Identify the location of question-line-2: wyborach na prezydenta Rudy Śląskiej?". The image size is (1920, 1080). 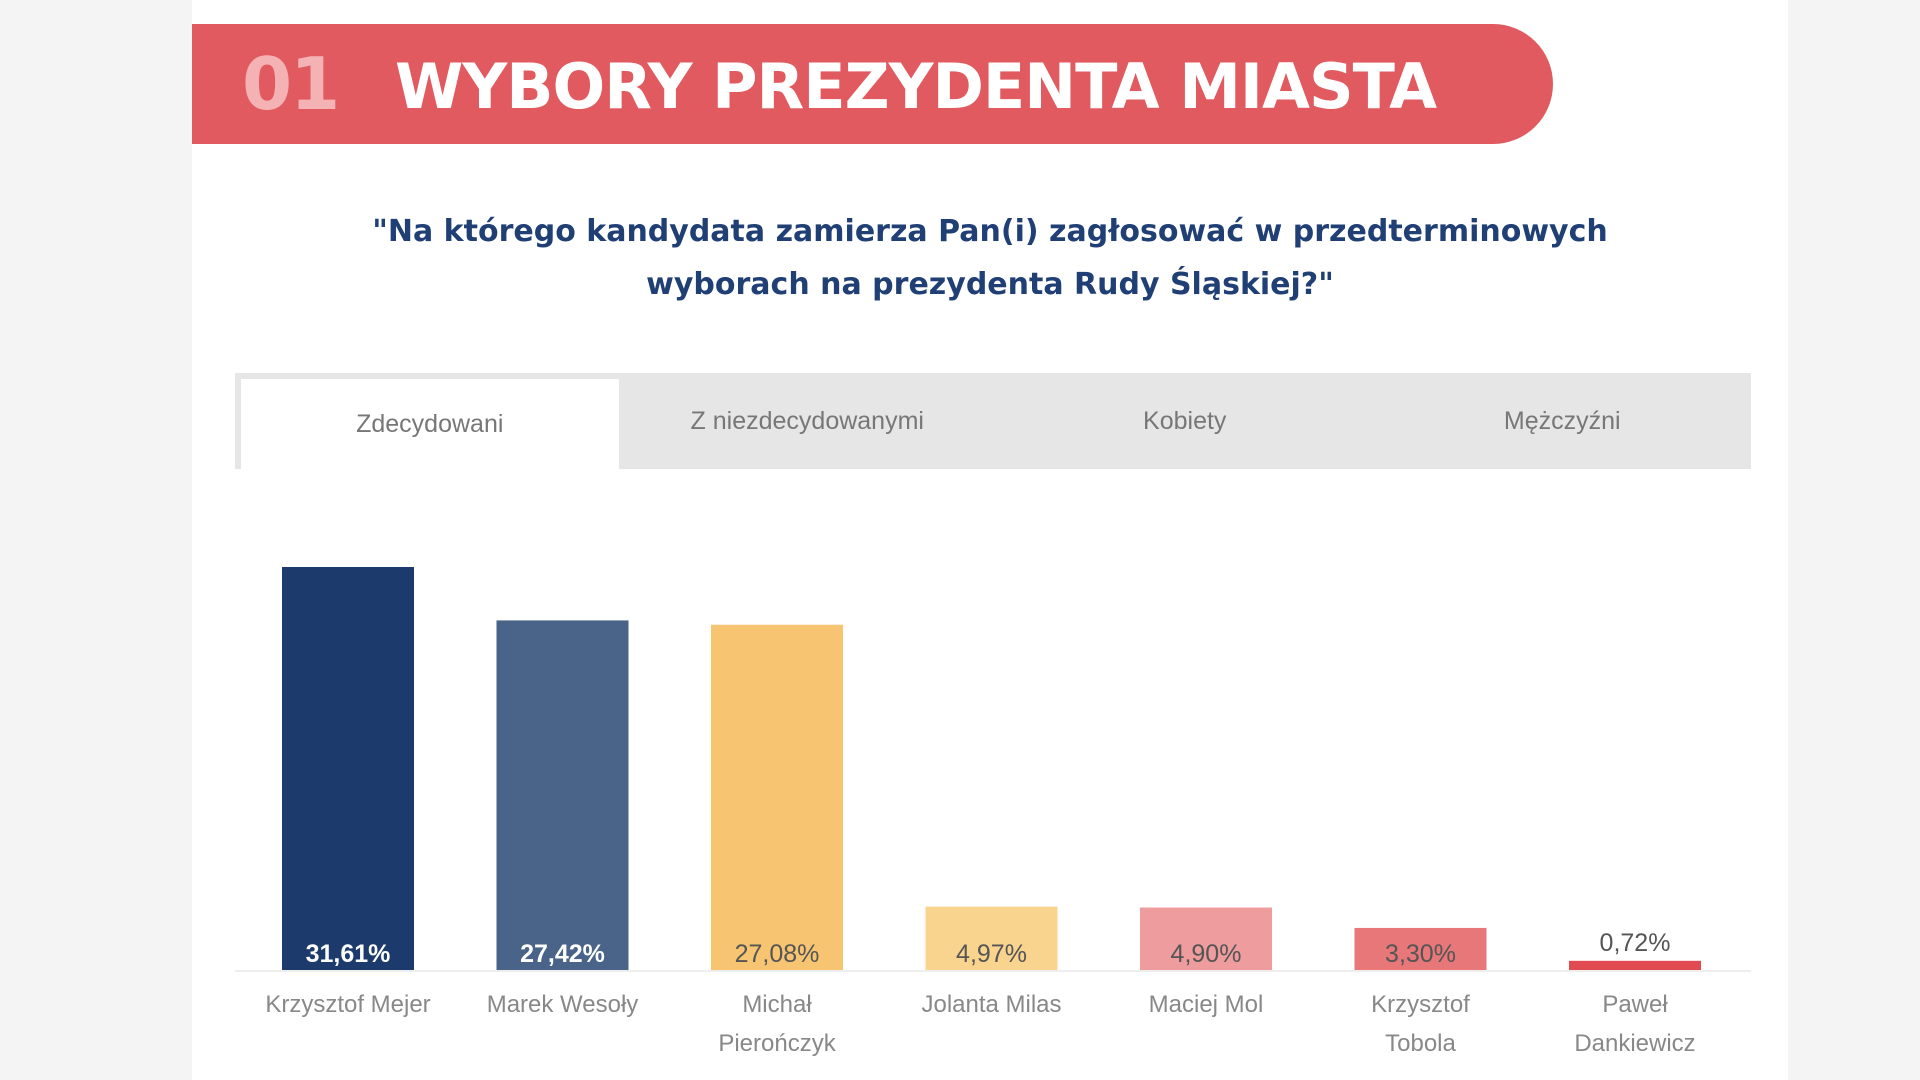
(990, 284).